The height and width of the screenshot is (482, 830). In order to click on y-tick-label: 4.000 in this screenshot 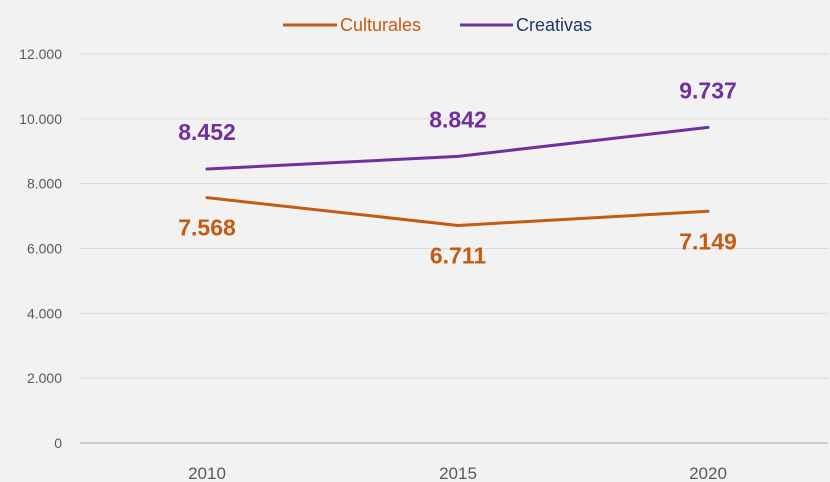, I will do `click(44, 313)`.